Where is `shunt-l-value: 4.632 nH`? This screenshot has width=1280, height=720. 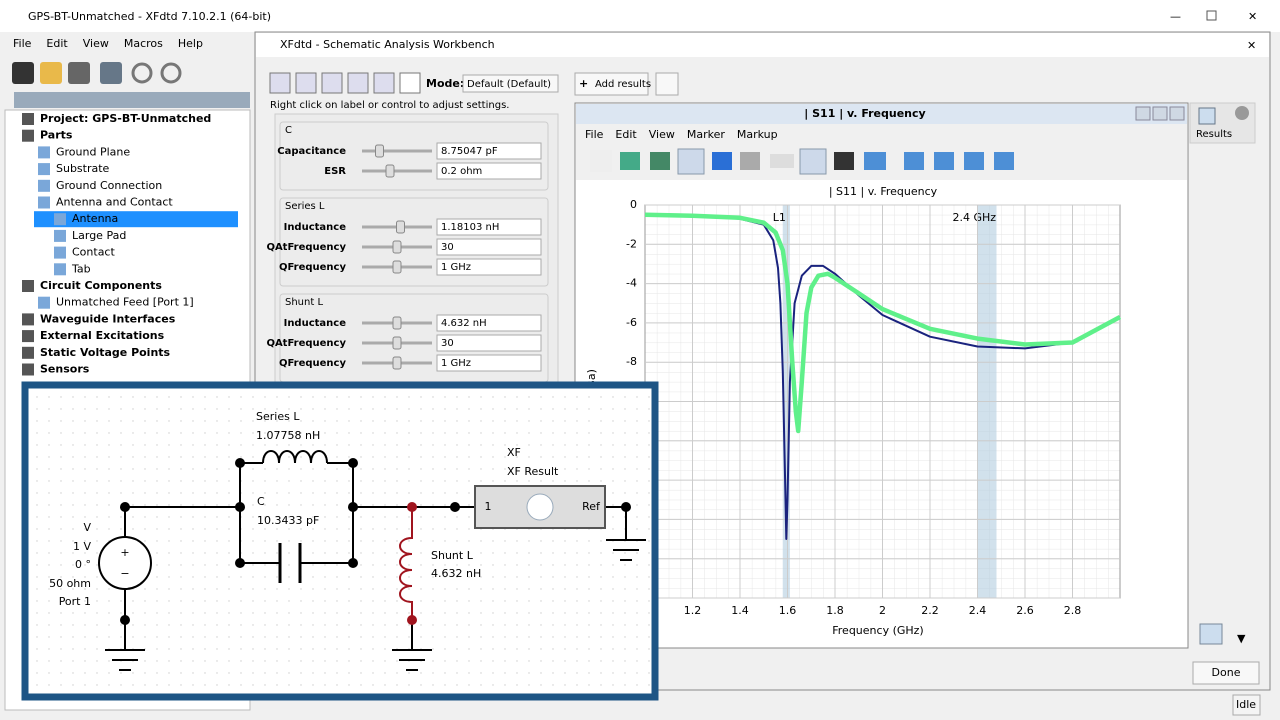
shunt-l-value: 4.632 nH is located at coordinates (456, 573).